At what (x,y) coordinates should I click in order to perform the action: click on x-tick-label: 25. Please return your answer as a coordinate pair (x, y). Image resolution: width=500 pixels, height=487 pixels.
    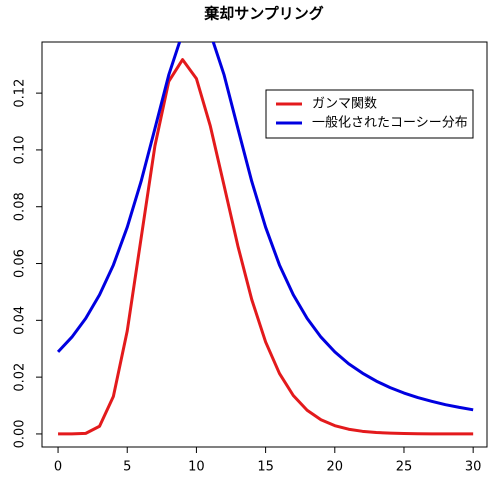
    Looking at the image, I should click on (404, 467).